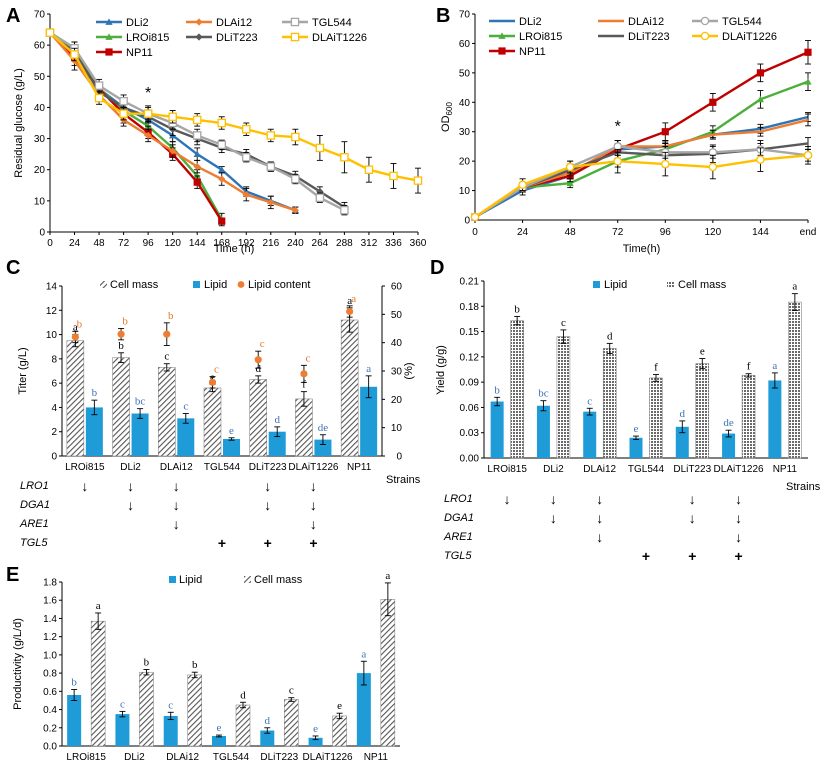  Describe the element at coordinates (23, 370) in the screenshot. I see `y-axis-title: Titer (g/L)` at that location.